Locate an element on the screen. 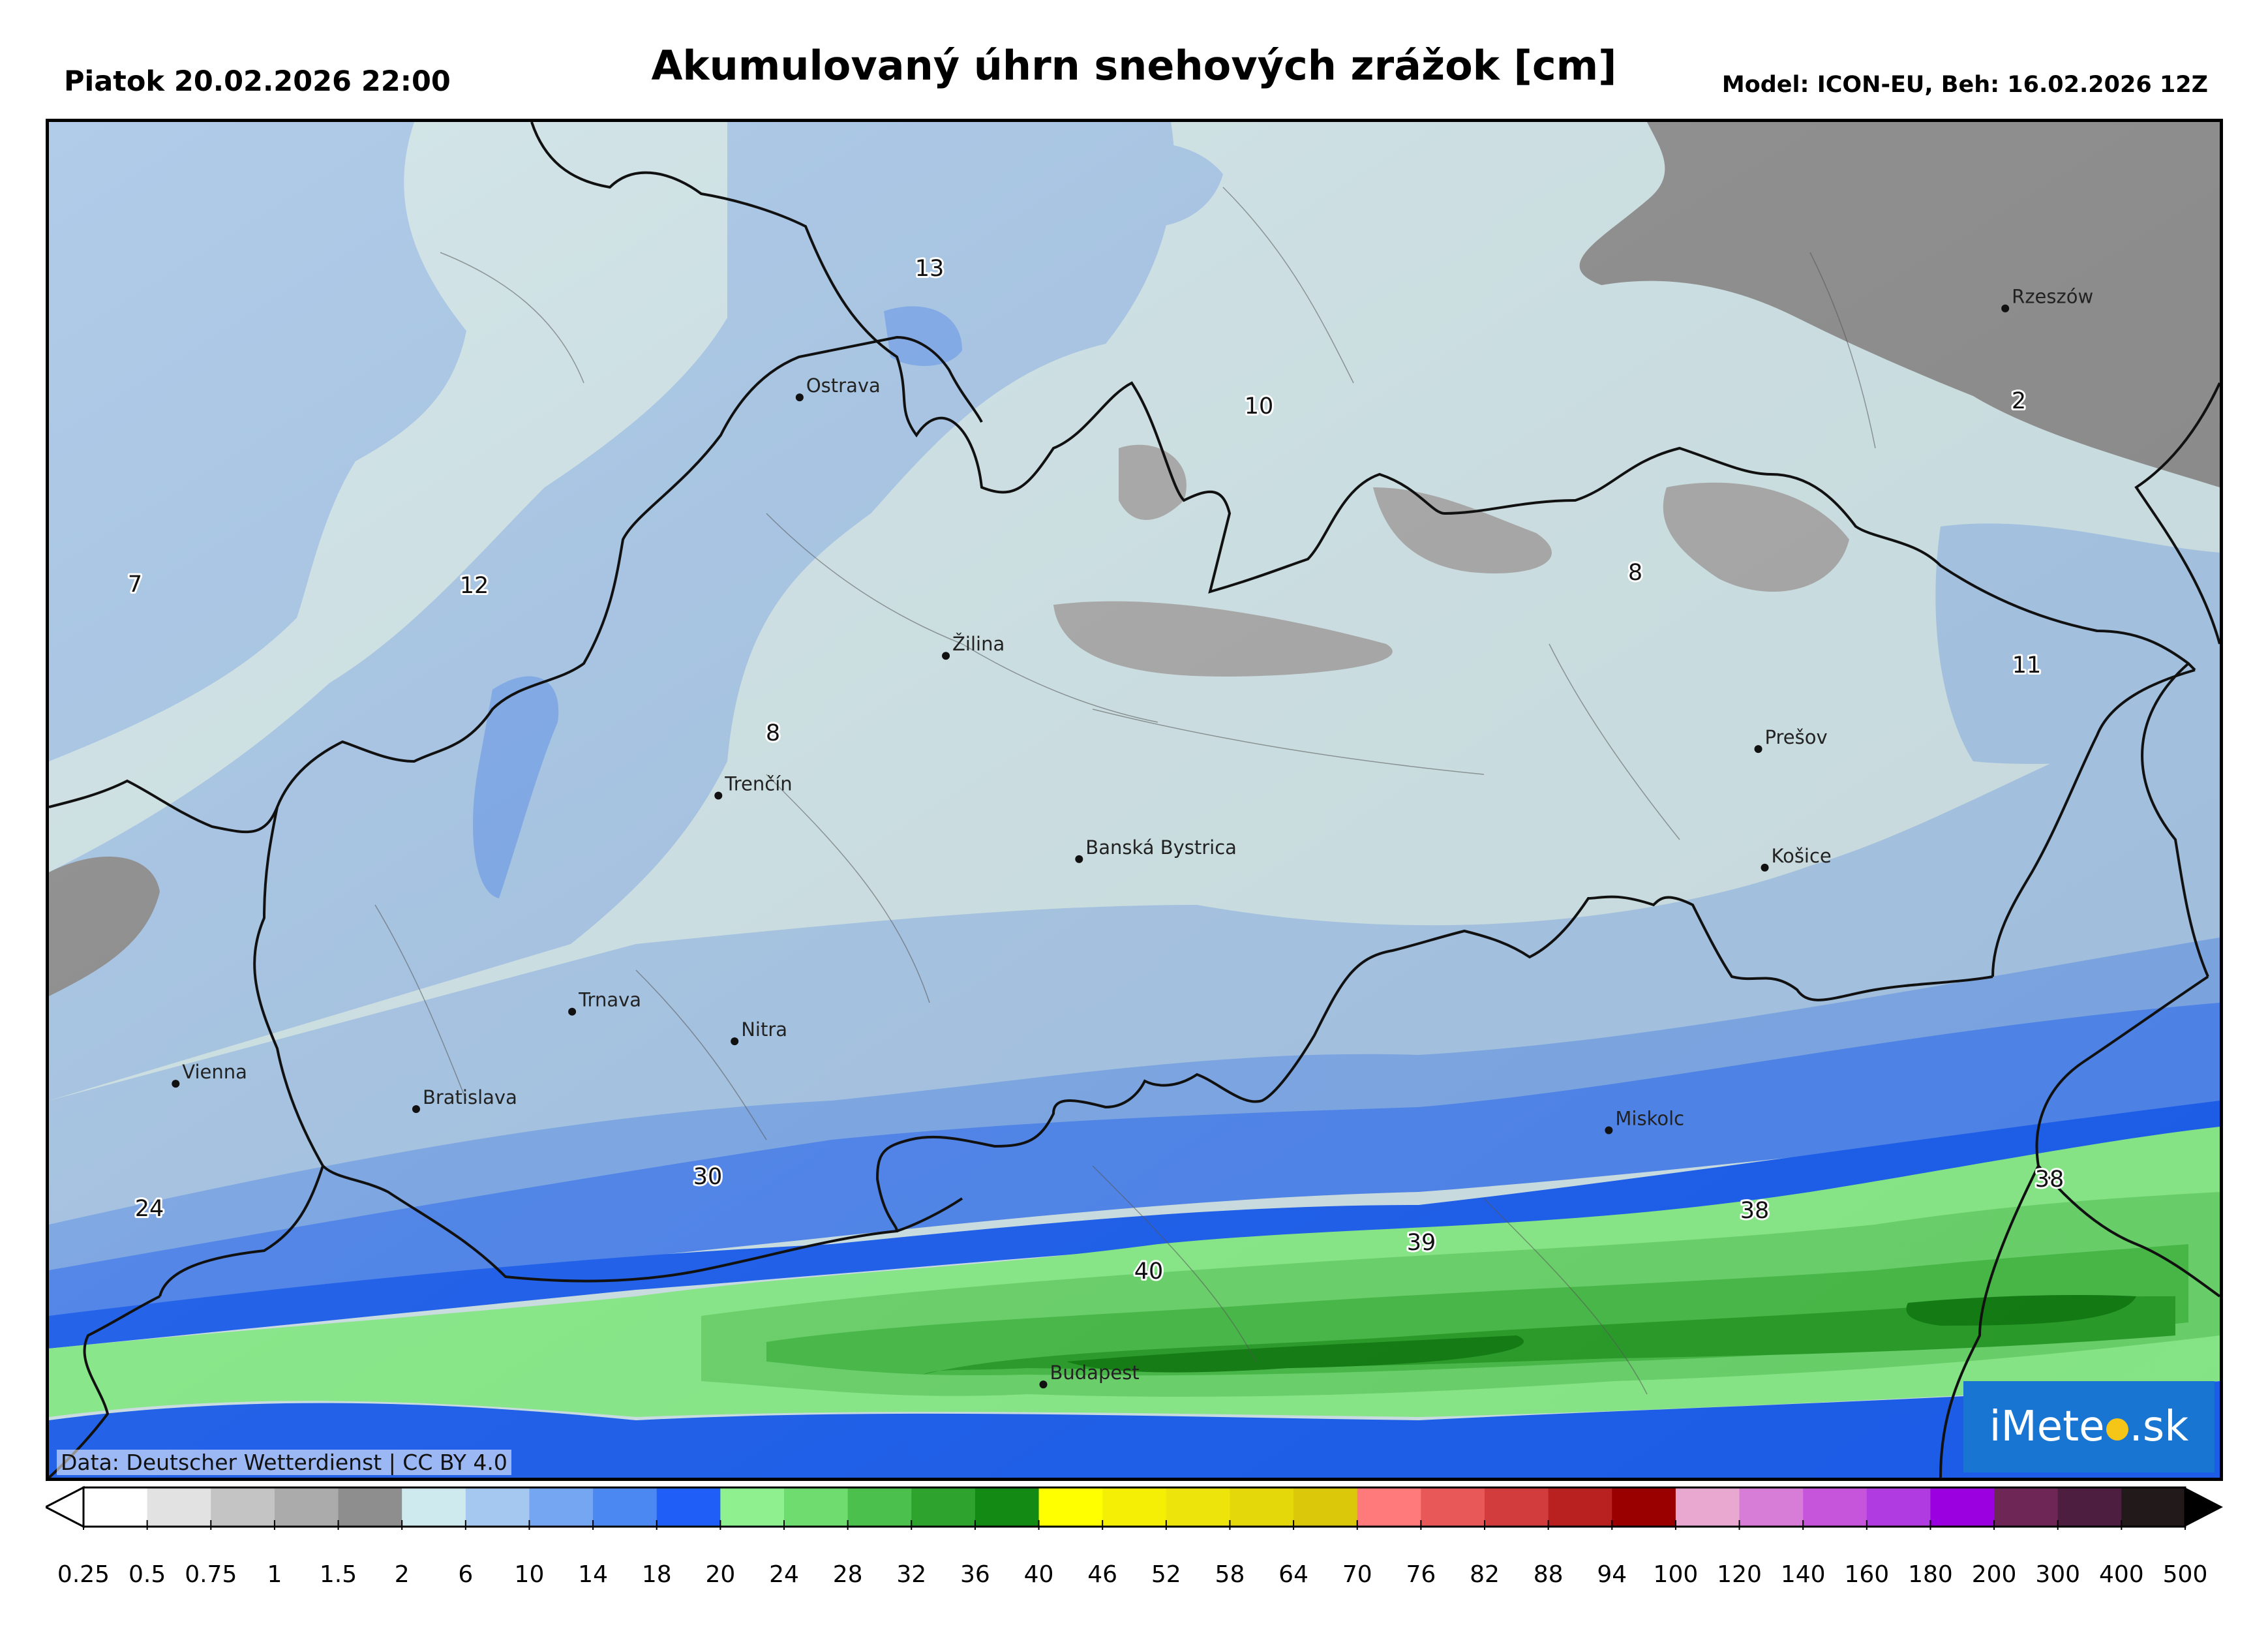 The height and width of the screenshot is (1631, 2268). colorbar-tick-label: 36 is located at coordinates (975, 1574).